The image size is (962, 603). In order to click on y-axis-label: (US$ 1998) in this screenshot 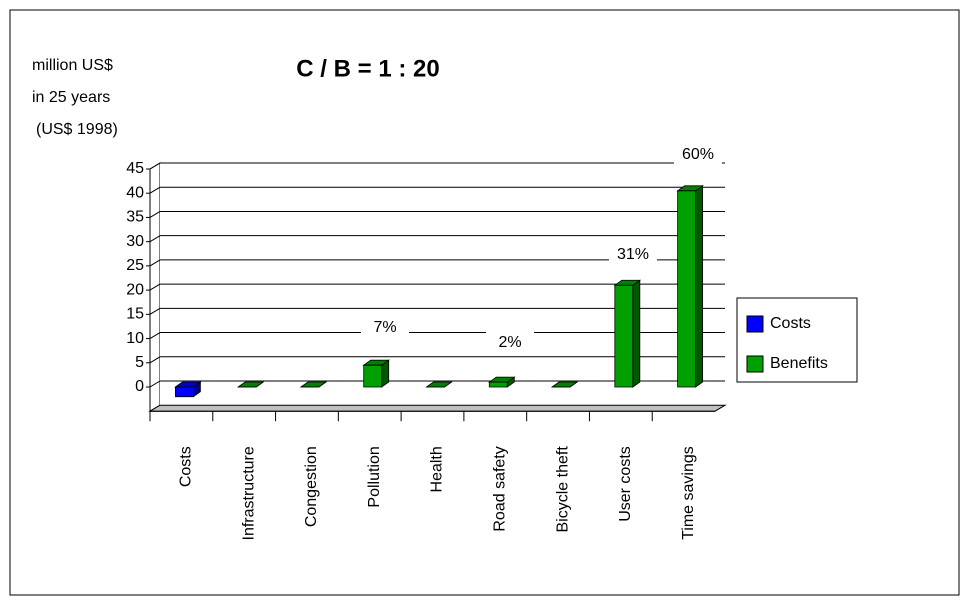, I will do `click(77, 129)`.